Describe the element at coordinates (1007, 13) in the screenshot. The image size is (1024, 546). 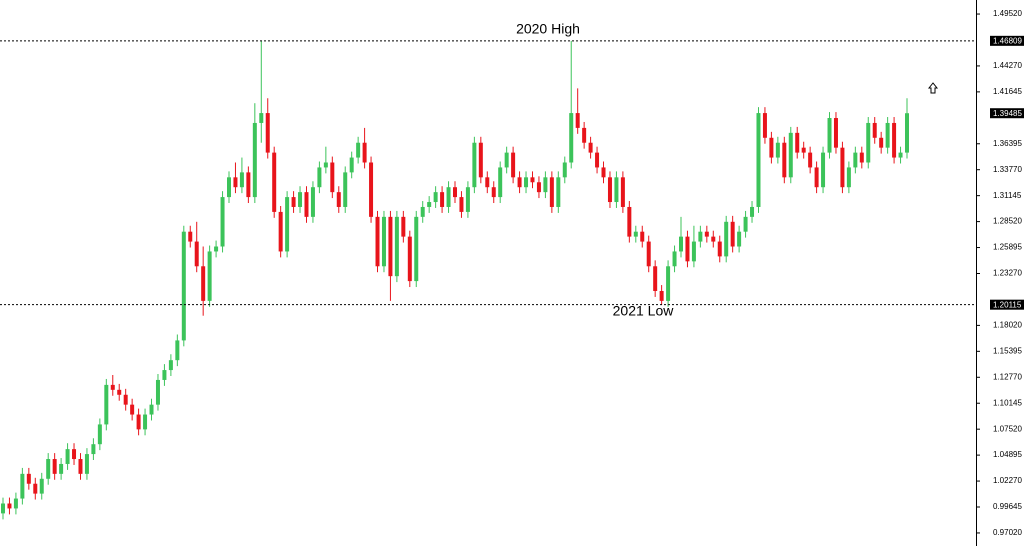
I see `y-tick-label: 1.49520` at that location.